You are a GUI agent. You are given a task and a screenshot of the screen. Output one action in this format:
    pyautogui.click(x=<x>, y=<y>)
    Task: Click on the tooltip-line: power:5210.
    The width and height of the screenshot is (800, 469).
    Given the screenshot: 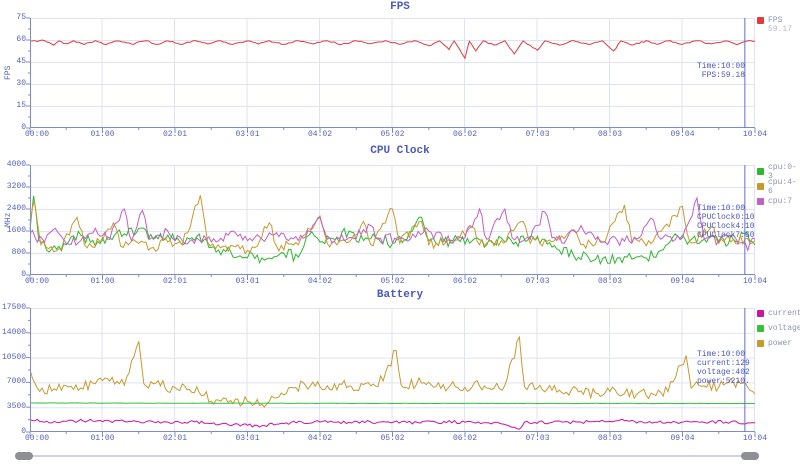 What is the action you would take?
    pyautogui.click(x=723, y=381)
    